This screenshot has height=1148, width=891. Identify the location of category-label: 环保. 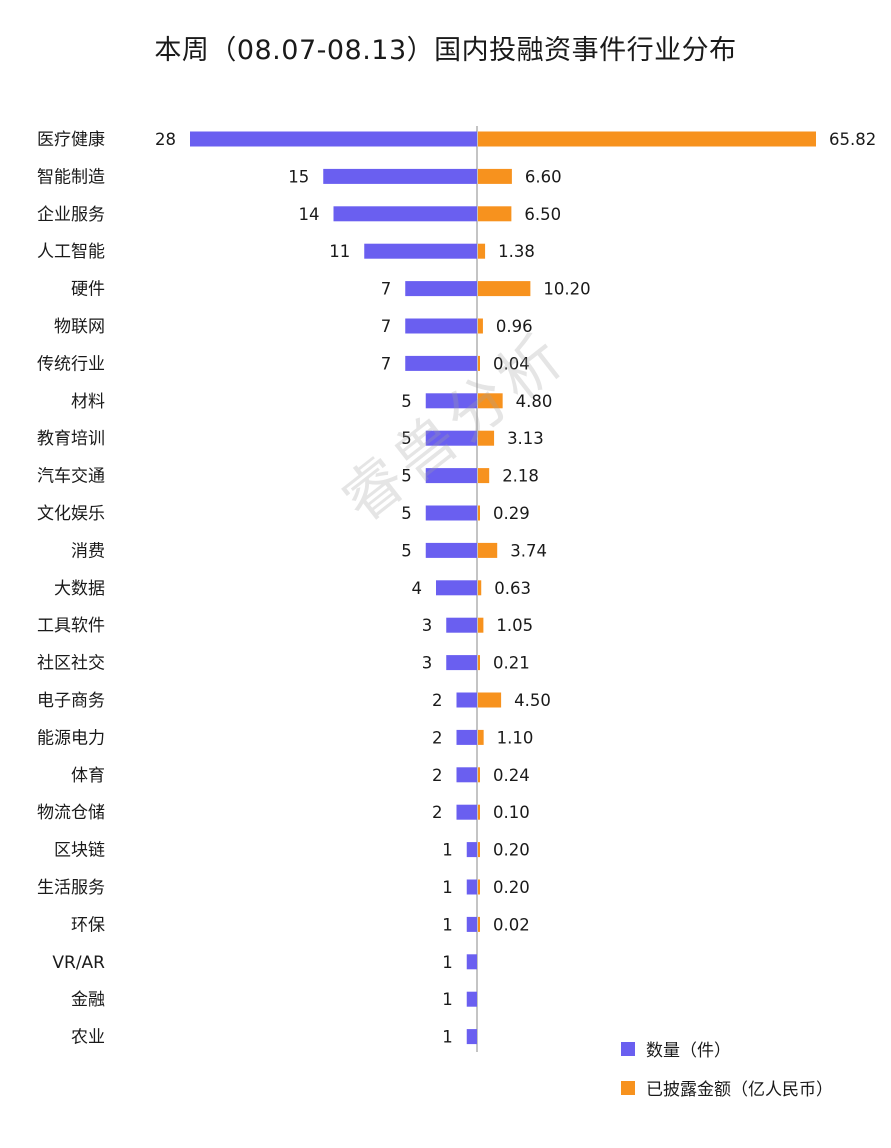
(88, 925).